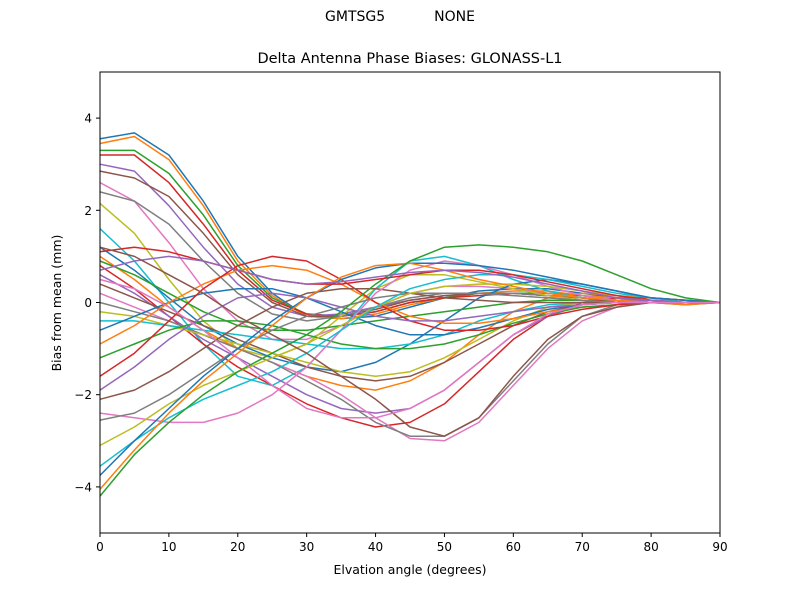  I want to click on x-tick-label: 40, so click(375, 547).